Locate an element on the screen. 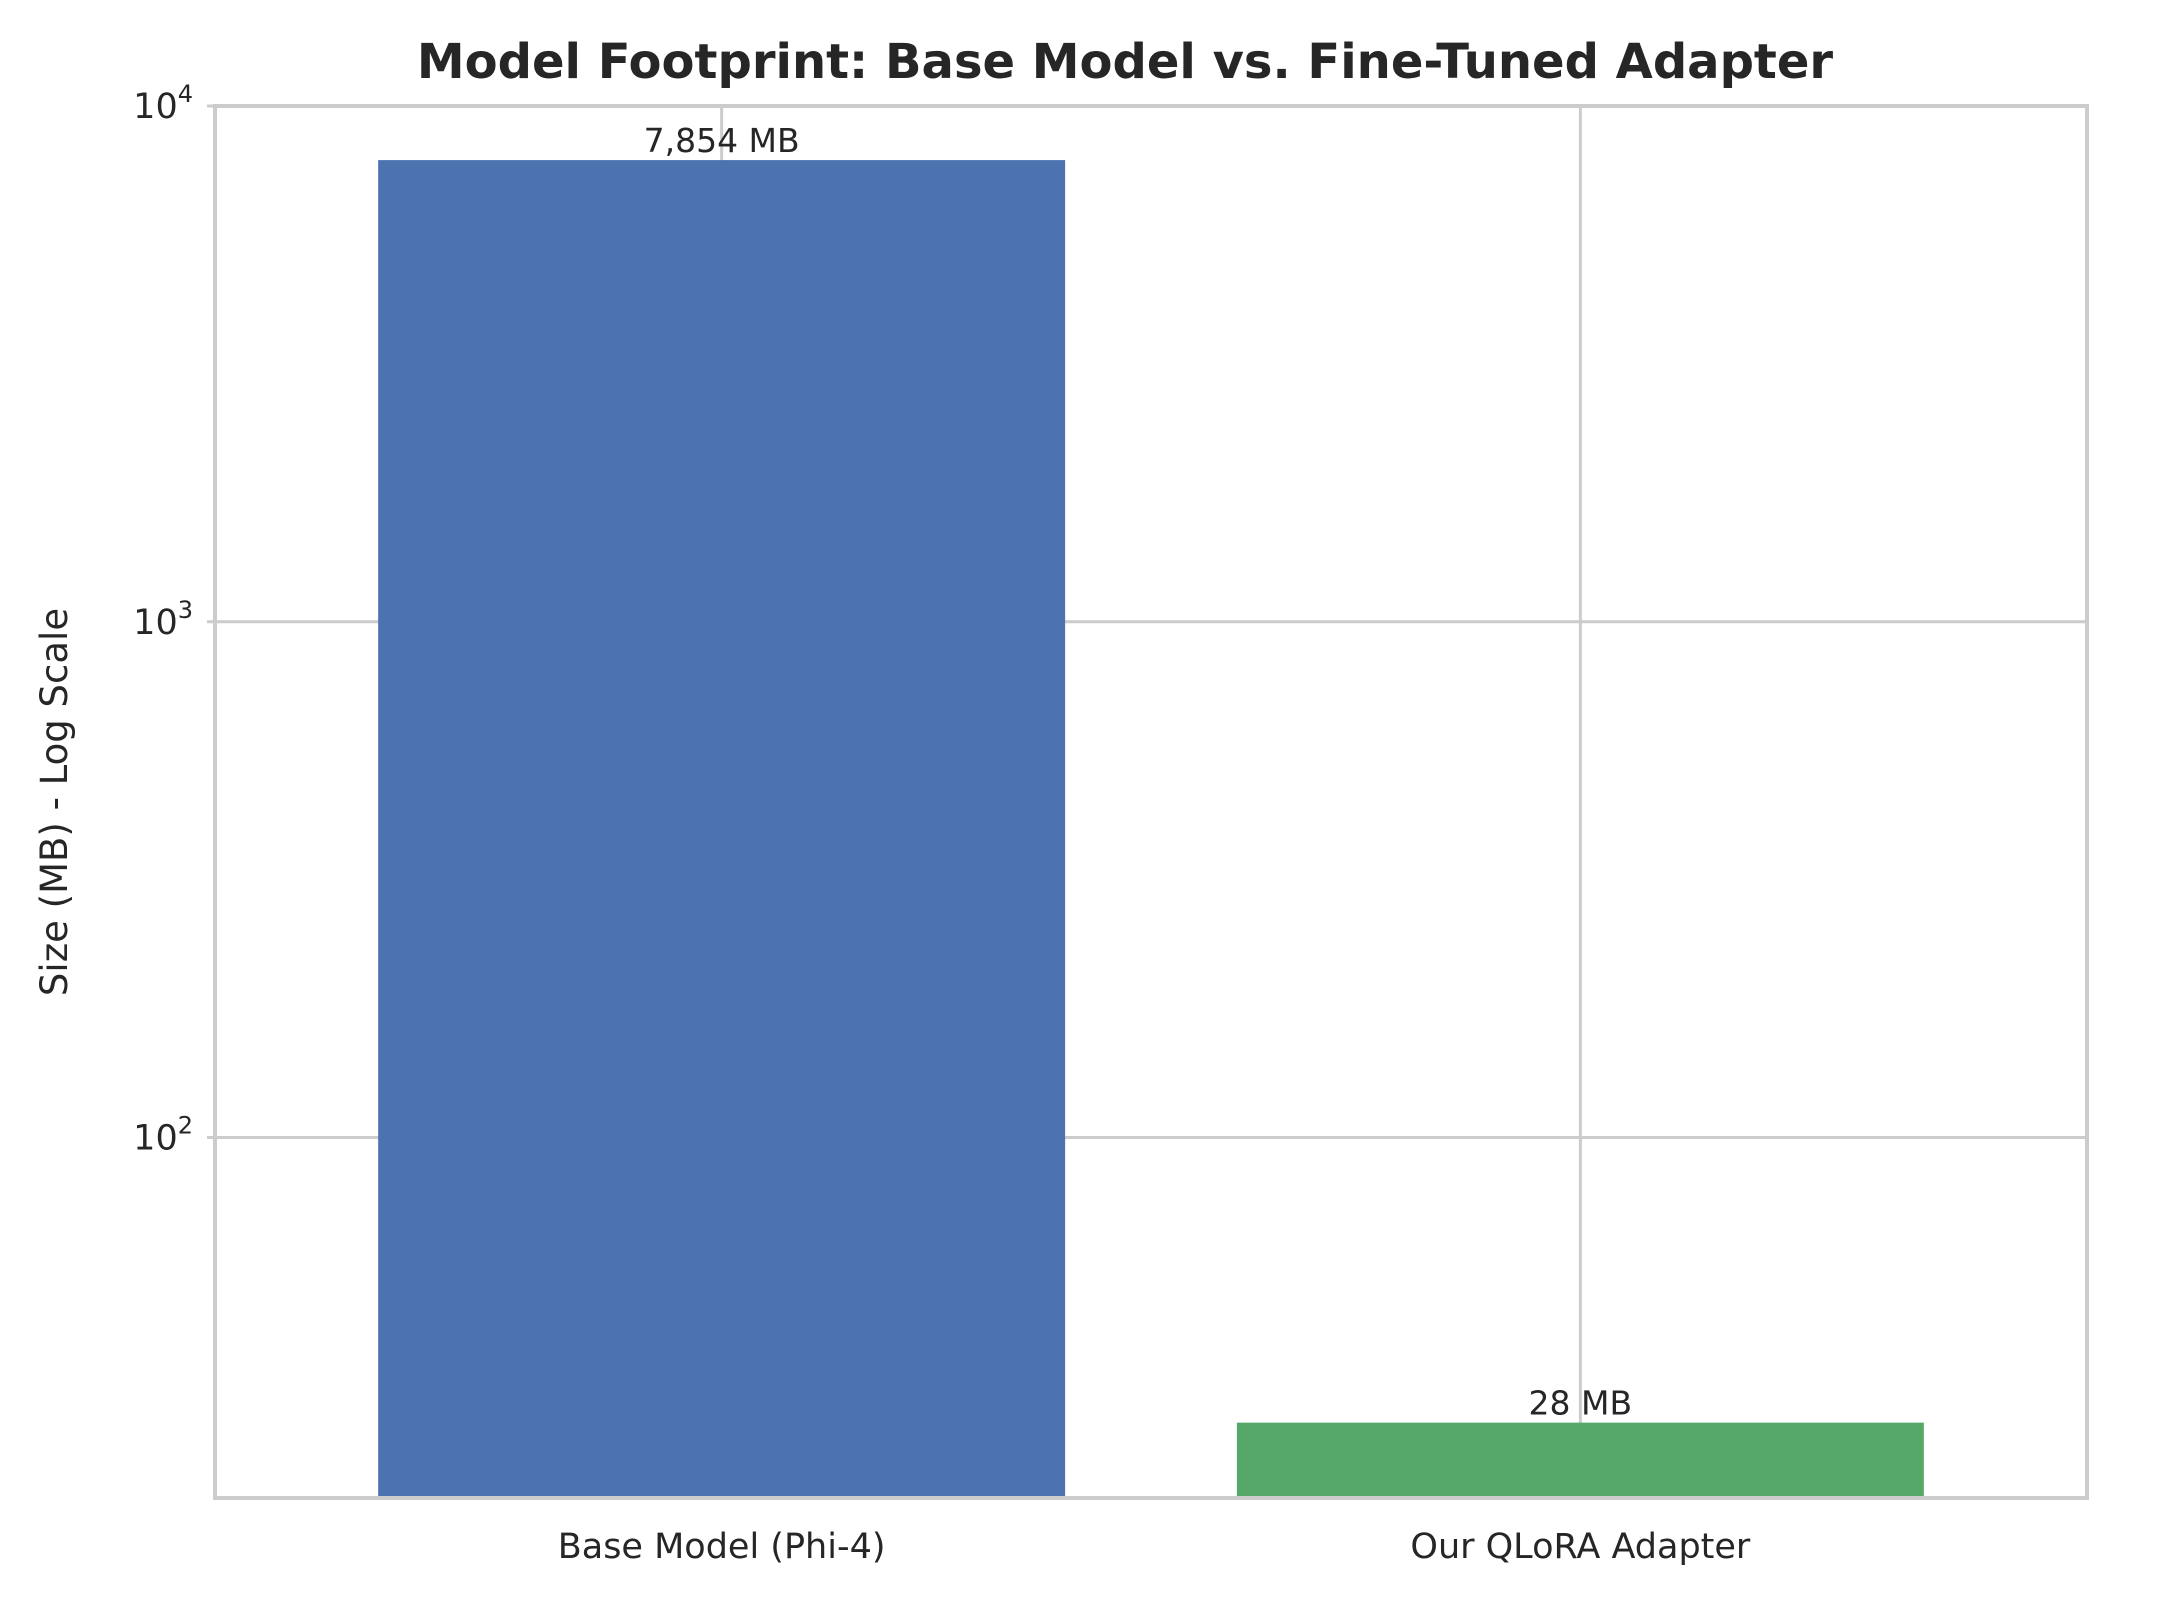 This screenshot has width=2157, height=1610. y-tick-label: 10² is located at coordinates (163, 1135).